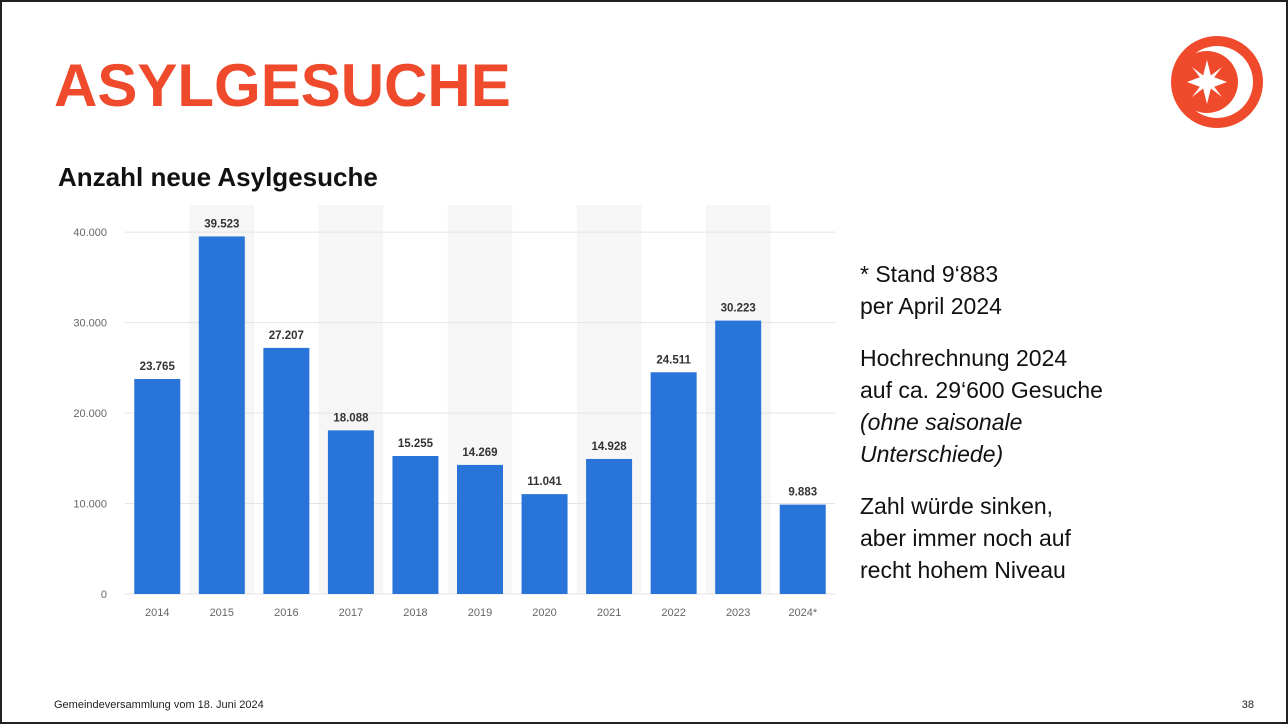 Image resolution: width=1288 pixels, height=724 pixels. I want to click on value-label: 11.041, so click(544, 482).